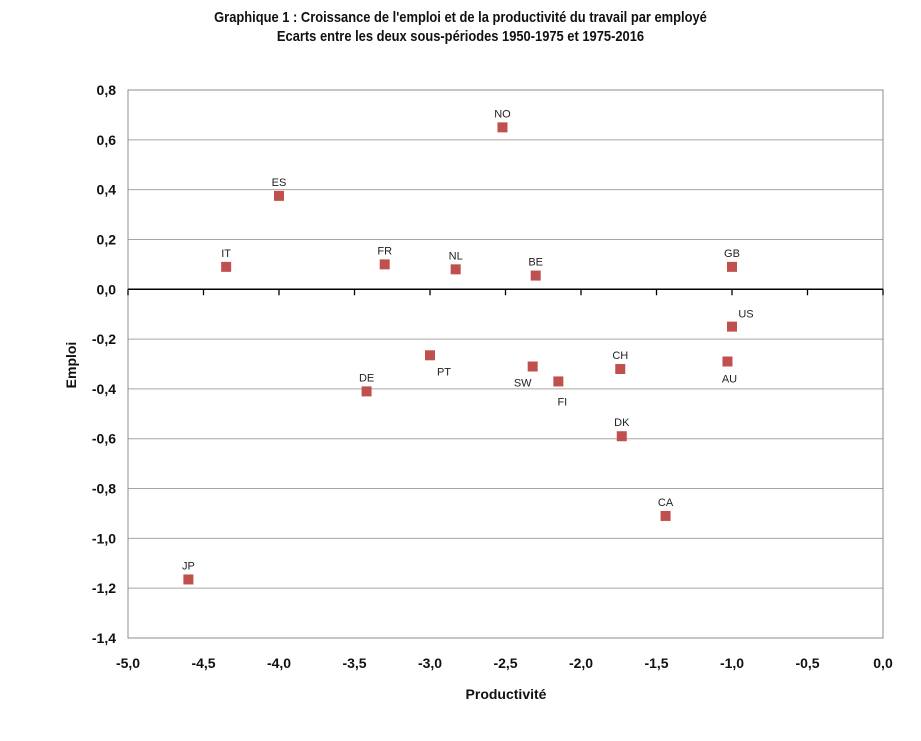 The height and width of the screenshot is (741, 921). Describe the element at coordinates (104, 489) in the screenshot. I see `y-tick-label: -0,8` at that location.